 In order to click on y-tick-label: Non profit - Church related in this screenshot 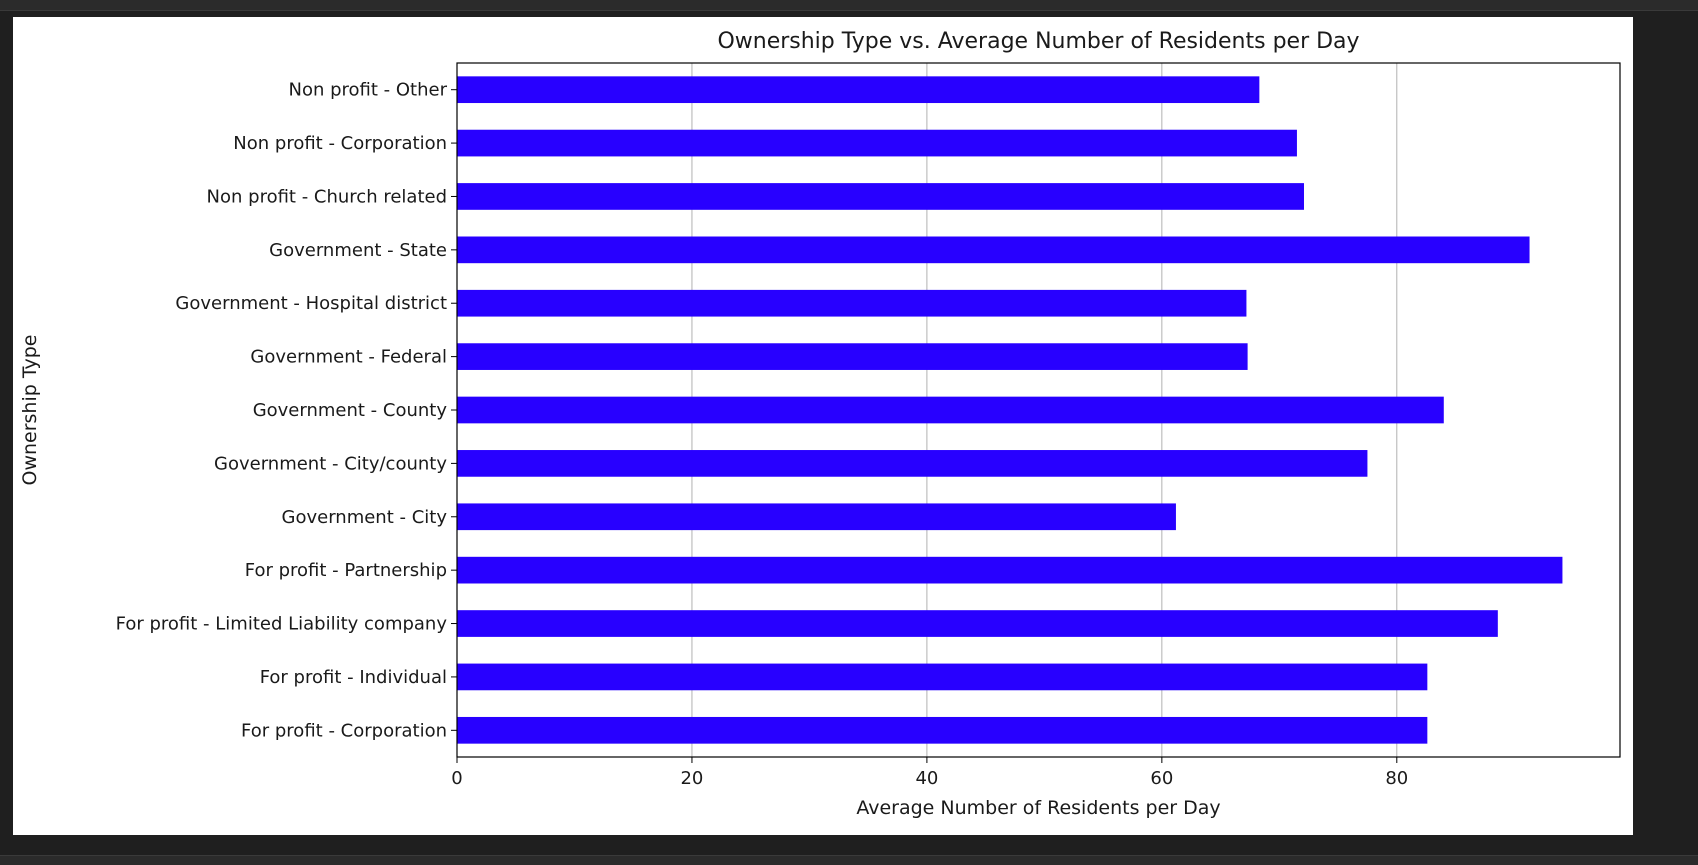, I will do `click(327, 196)`.